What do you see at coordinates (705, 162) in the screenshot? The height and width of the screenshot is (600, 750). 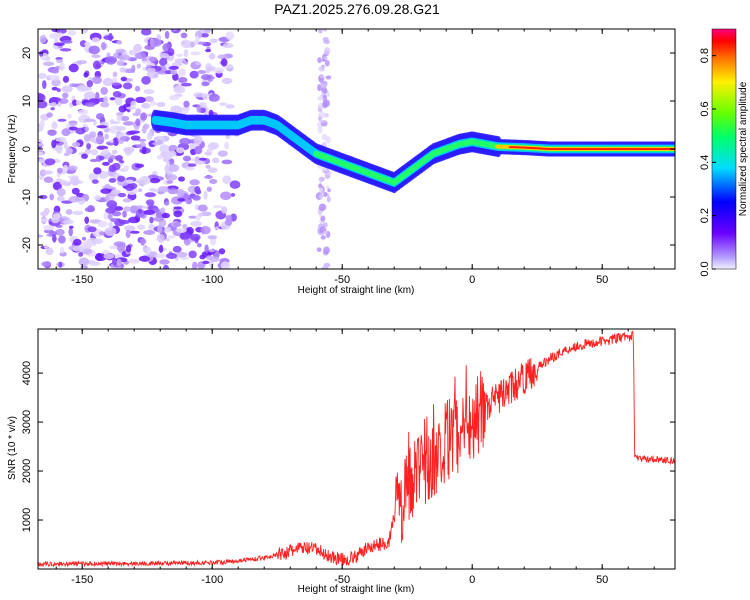 I see `colorbar-tick-label: 0.4` at bounding box center [705, 162].